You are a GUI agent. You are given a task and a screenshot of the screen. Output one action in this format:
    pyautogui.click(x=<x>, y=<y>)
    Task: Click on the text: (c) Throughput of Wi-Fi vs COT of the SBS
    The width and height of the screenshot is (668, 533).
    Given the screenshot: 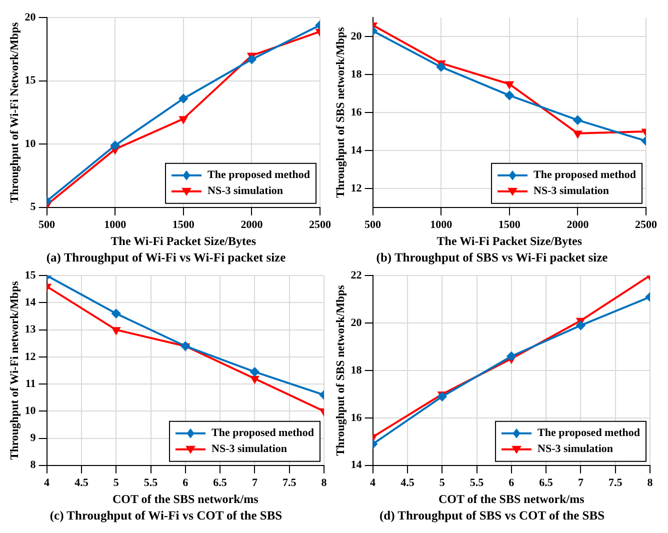 What is the action you would take?
    pyautogui.click(x=166, y=515)
    